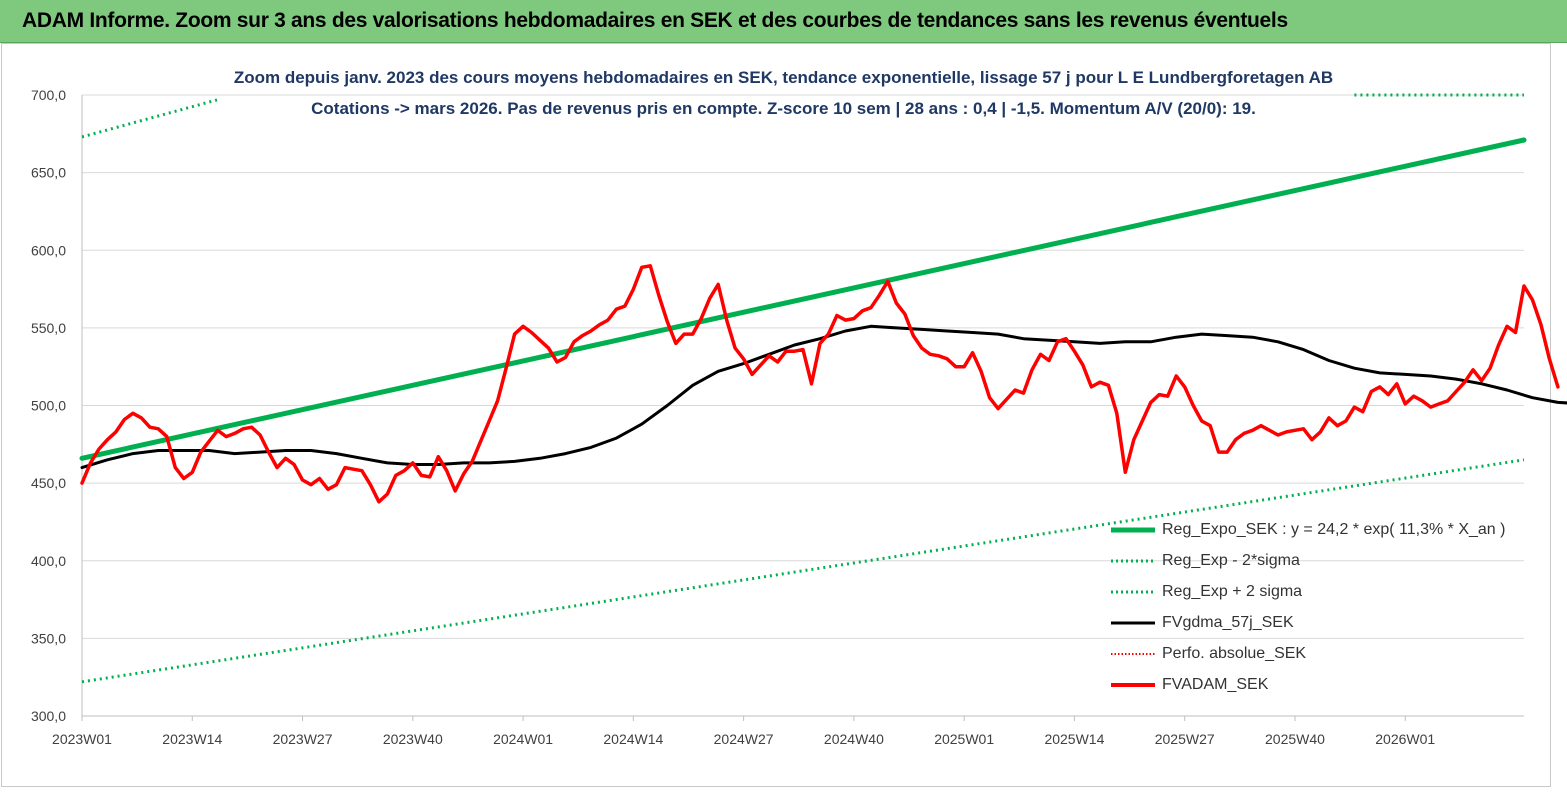  I want to click on y-tick-label: 350,0, so click(48, 638).